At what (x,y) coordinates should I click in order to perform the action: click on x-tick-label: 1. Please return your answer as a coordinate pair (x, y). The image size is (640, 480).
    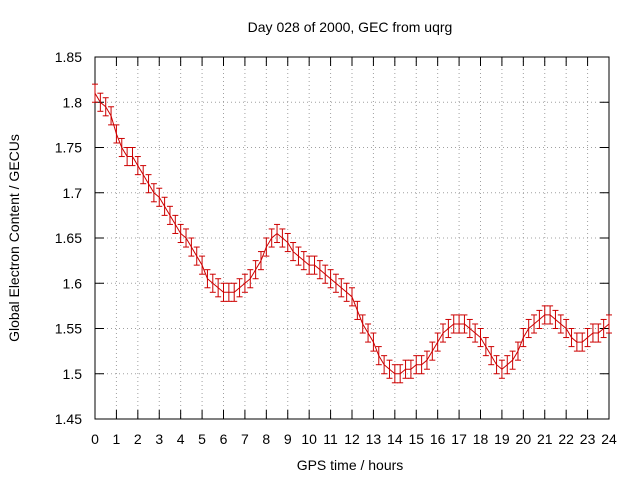
    Looking at the image, I should click on (117, 439).